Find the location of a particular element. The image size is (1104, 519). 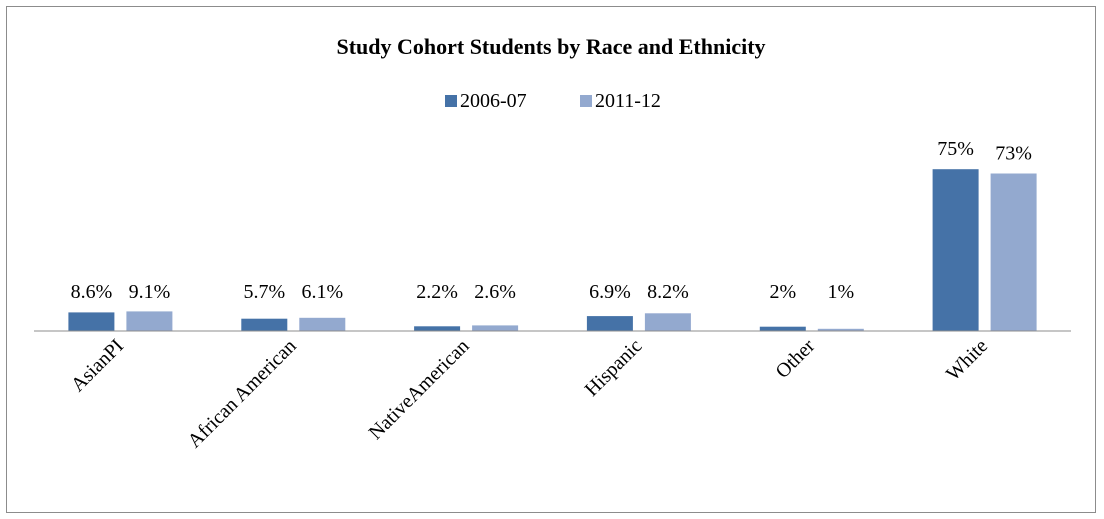

x-tick-label-other: Other is located at coordinates (796, 359).